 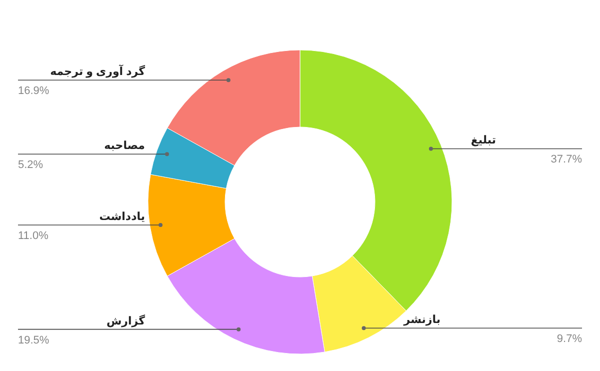 What do you see at coordinates (33, 236) in the screenshot?
I see `data-label: 11.0%` at bounding box center [33, 236].